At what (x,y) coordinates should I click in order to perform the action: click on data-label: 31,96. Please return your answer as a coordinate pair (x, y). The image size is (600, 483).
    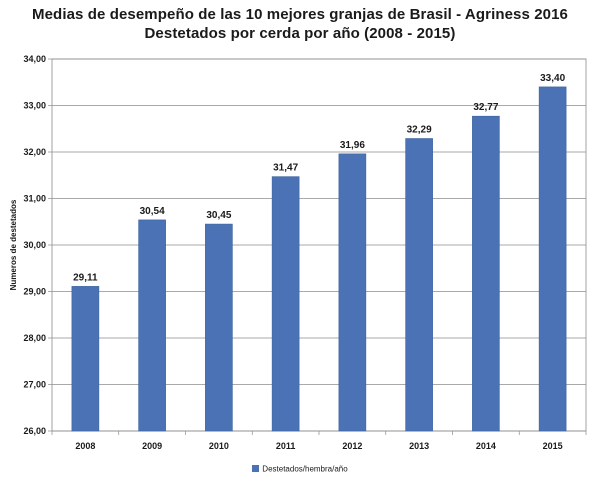
    Looking at the image, I should click on (352, 145).